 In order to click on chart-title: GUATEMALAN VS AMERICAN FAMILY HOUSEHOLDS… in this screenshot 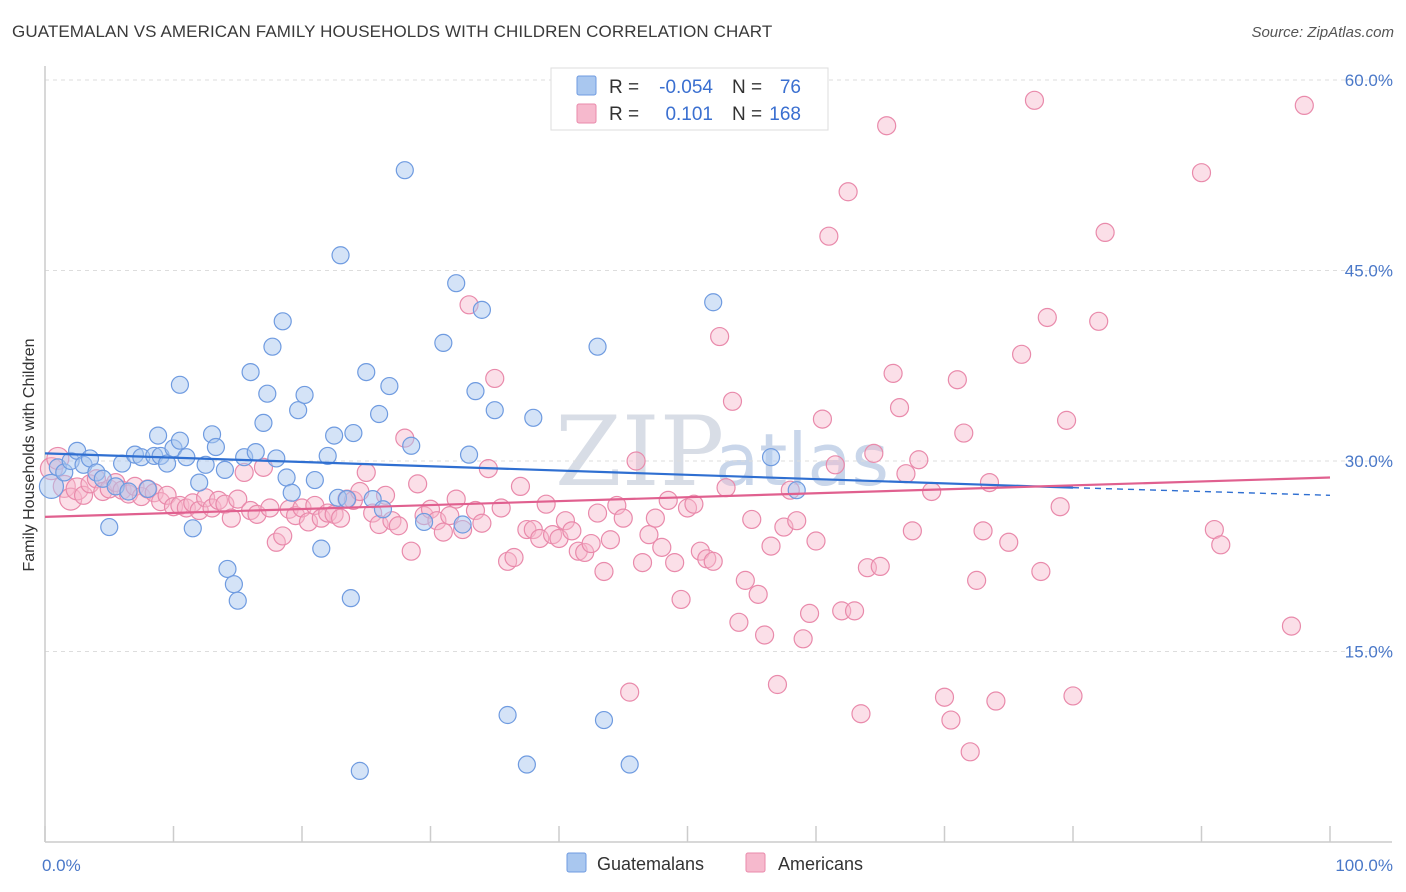, I will do `click(392, 31)`.